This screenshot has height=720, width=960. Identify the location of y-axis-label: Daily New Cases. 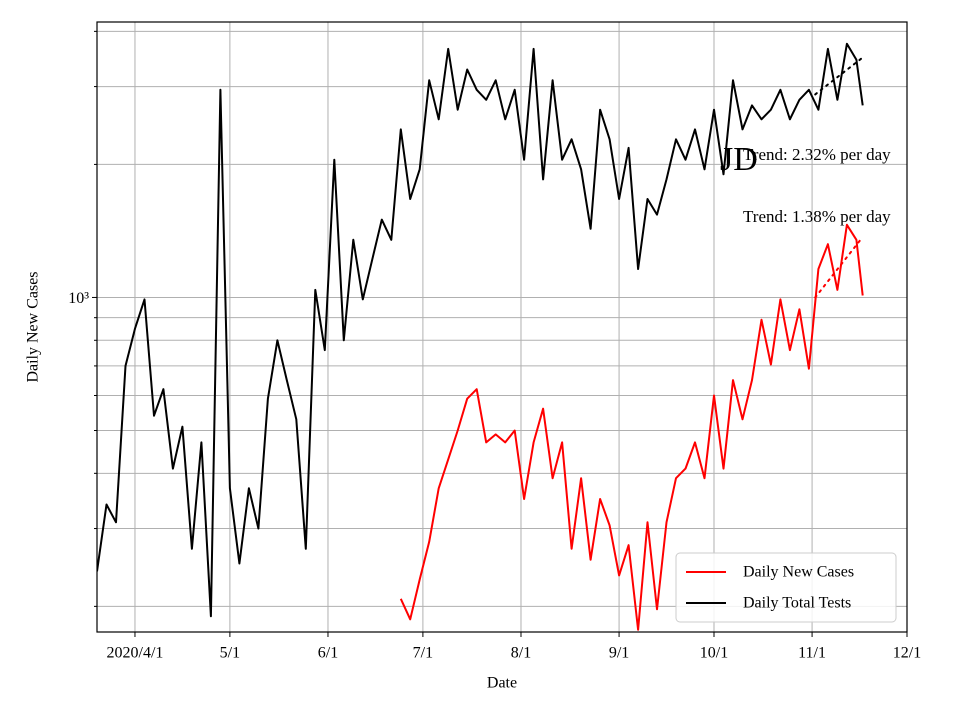
(33, 326).